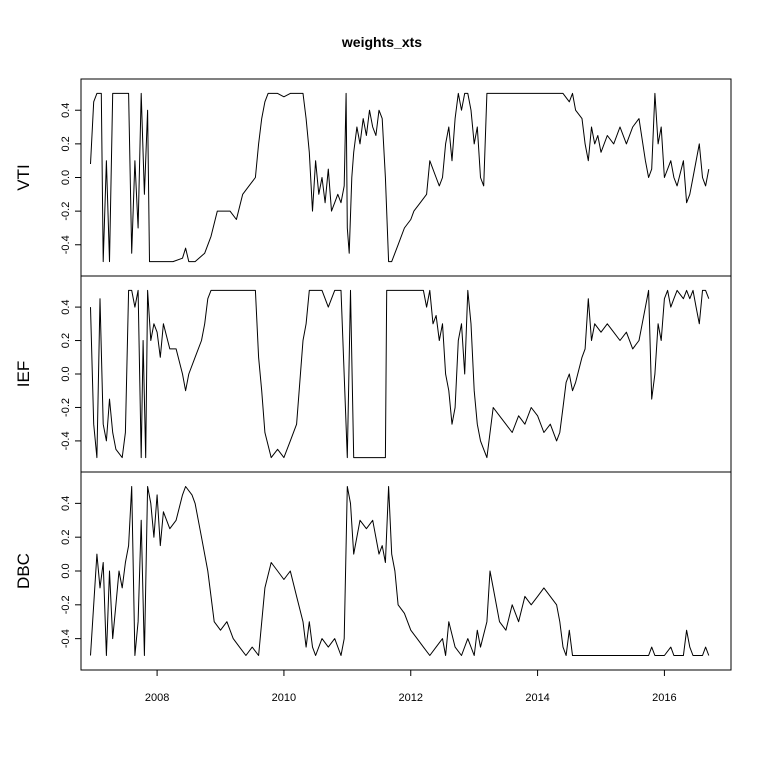 Image resolution: width=765 pixels, height=765 pixels. Describe the element at coordinates (381, 42) in the screenshot. I see `chart-title: weights_xts` at that location.